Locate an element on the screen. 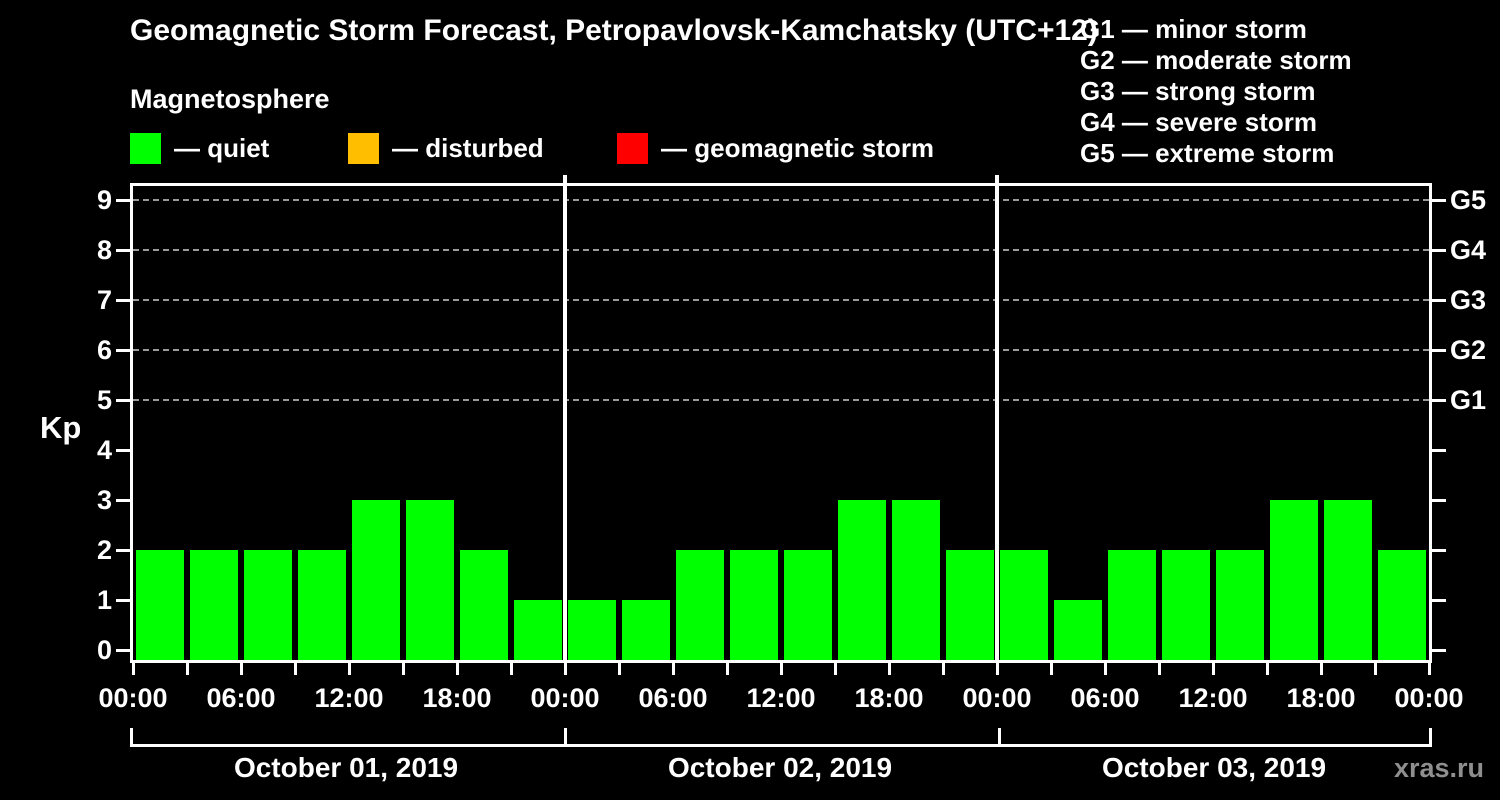 This screenshot has height=800, width=1500. gridline-kp9 is located at coordinates (781, 200).